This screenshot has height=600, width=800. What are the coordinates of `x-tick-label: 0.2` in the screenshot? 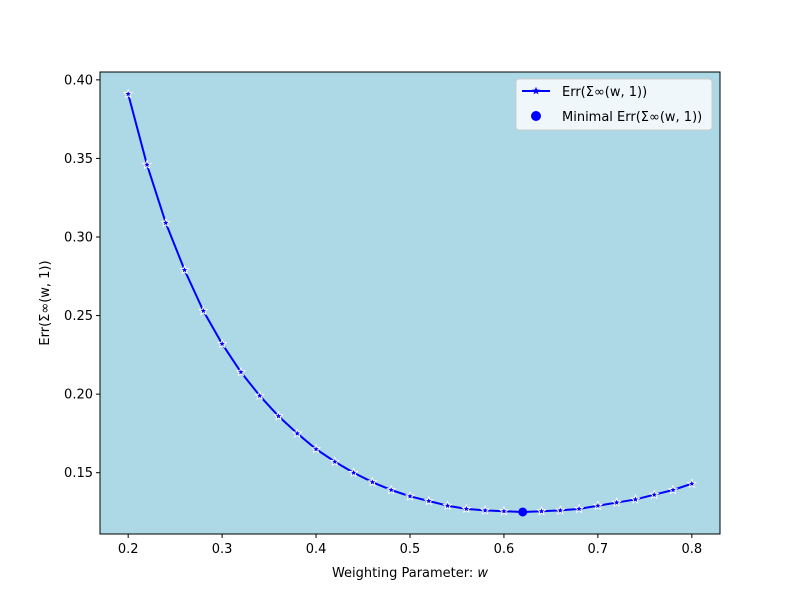 It's located at (128, 549).